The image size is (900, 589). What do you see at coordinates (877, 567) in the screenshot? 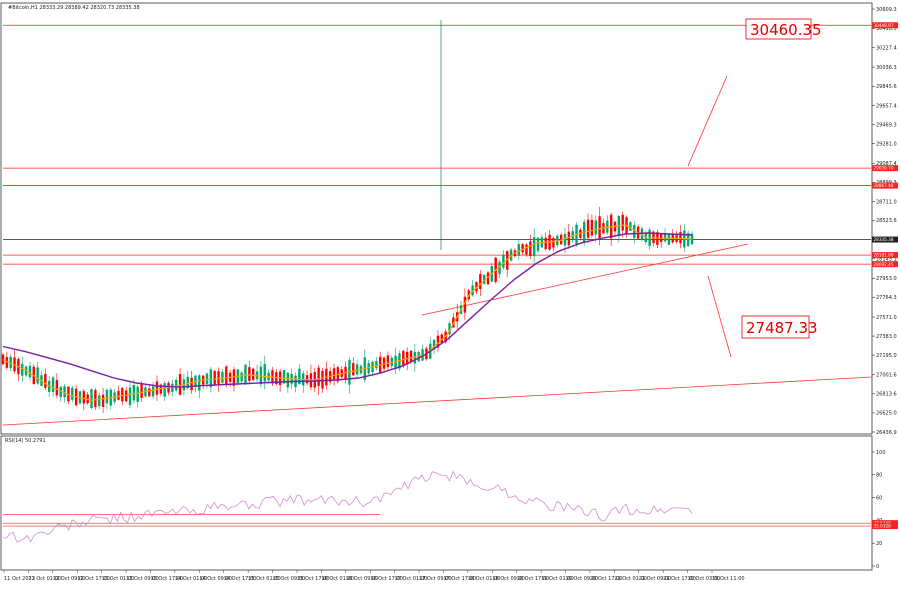
I see `rsi-tick-label-5: 0` at bounding box center [877, 567].